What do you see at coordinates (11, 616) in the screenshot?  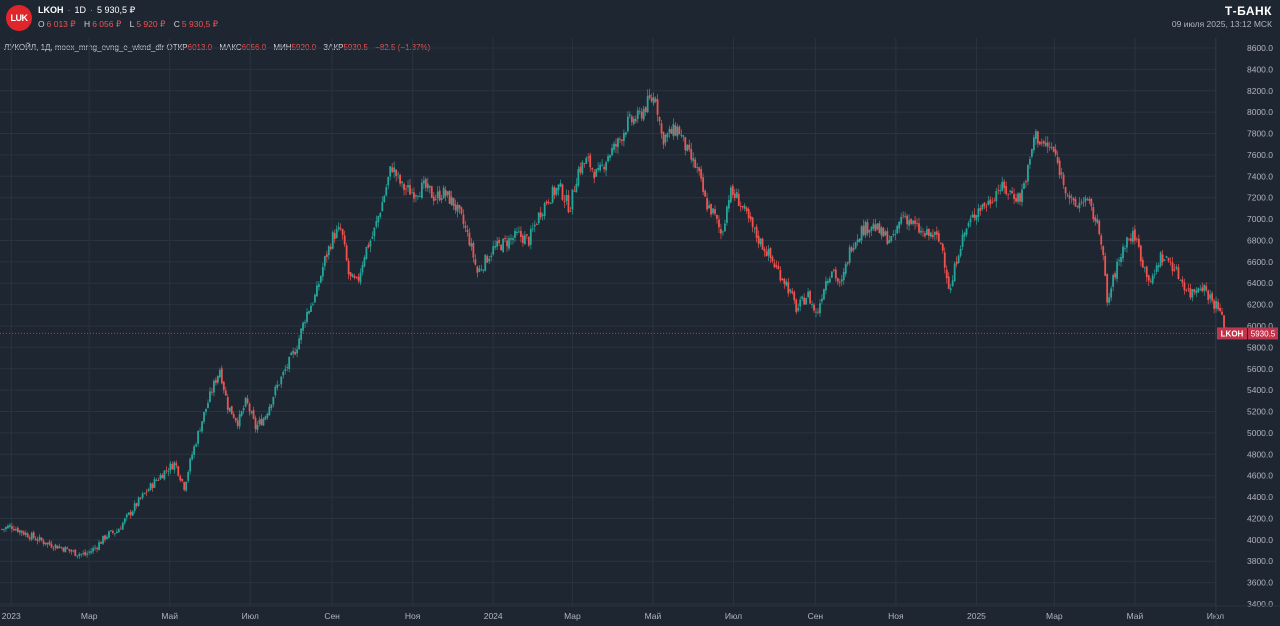 I see `x-tick-label: 2023` at bounding box center [11, 616].